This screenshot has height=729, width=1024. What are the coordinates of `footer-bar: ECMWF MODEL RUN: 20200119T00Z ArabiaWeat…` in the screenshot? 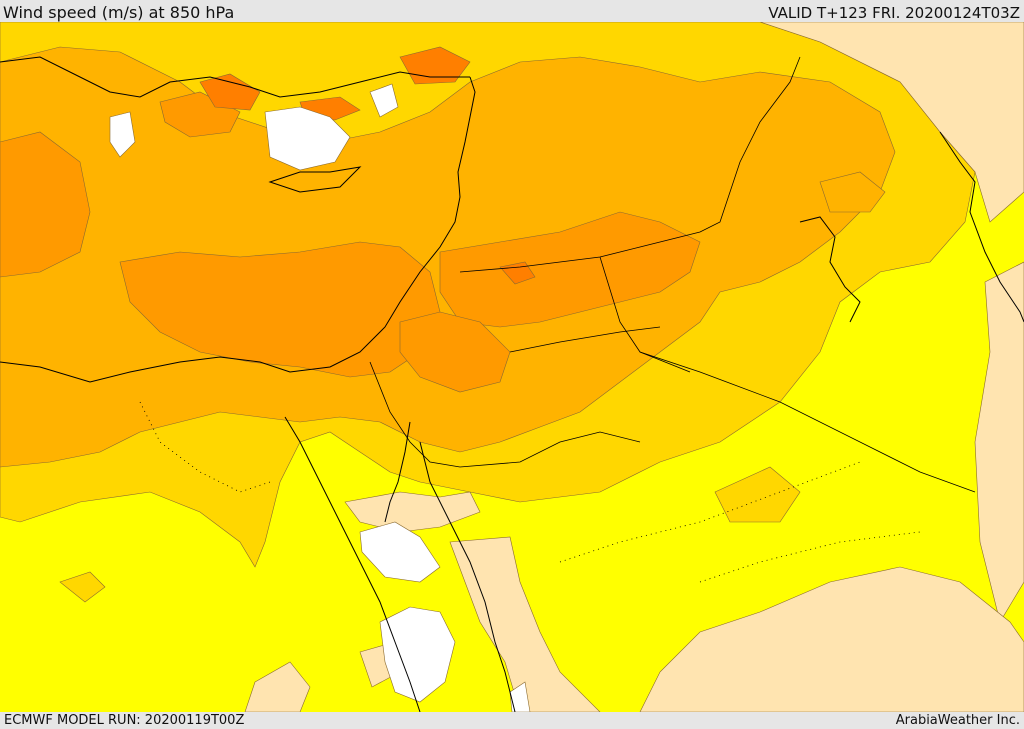 It's located at (512, 720).